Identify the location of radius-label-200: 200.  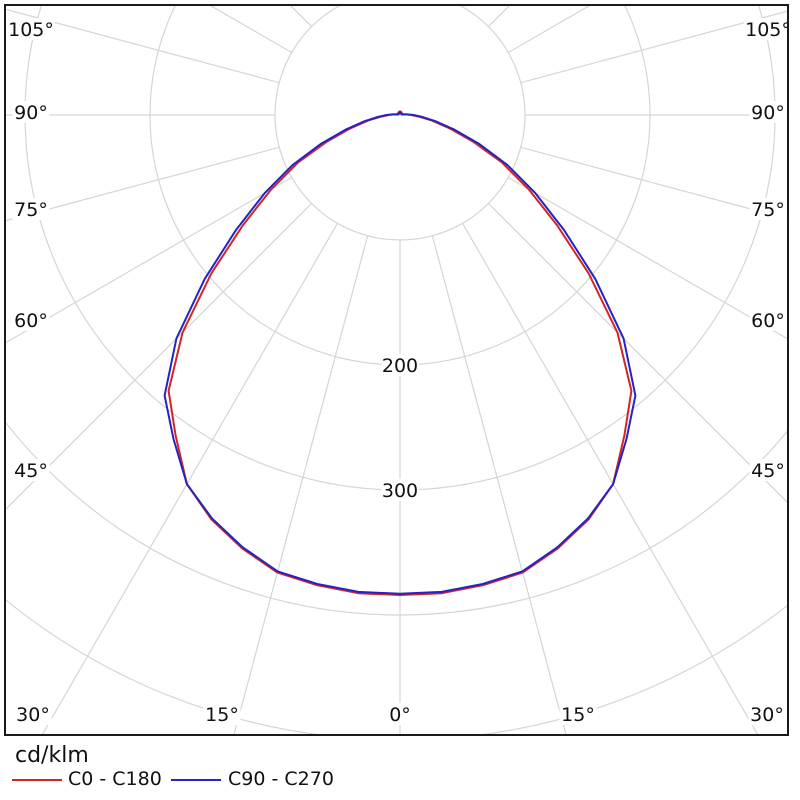
(400, 366).